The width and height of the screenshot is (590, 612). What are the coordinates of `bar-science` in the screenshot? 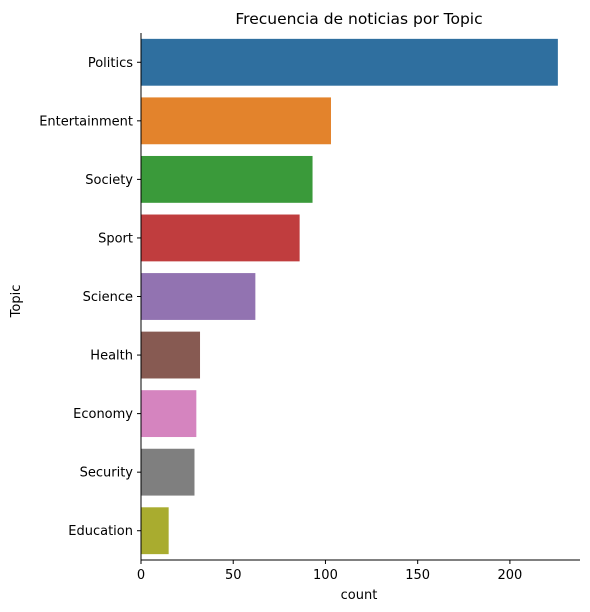 It's located at (198, 296).